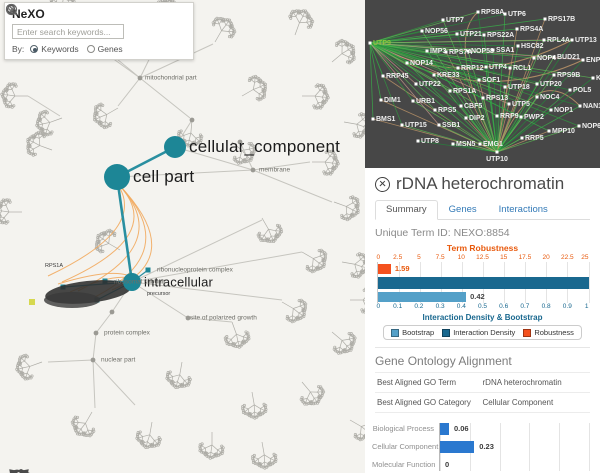 This screenshot has width=600, height=473. I want to click on gene-node-MSN5: MSN5, so click(466, 144).